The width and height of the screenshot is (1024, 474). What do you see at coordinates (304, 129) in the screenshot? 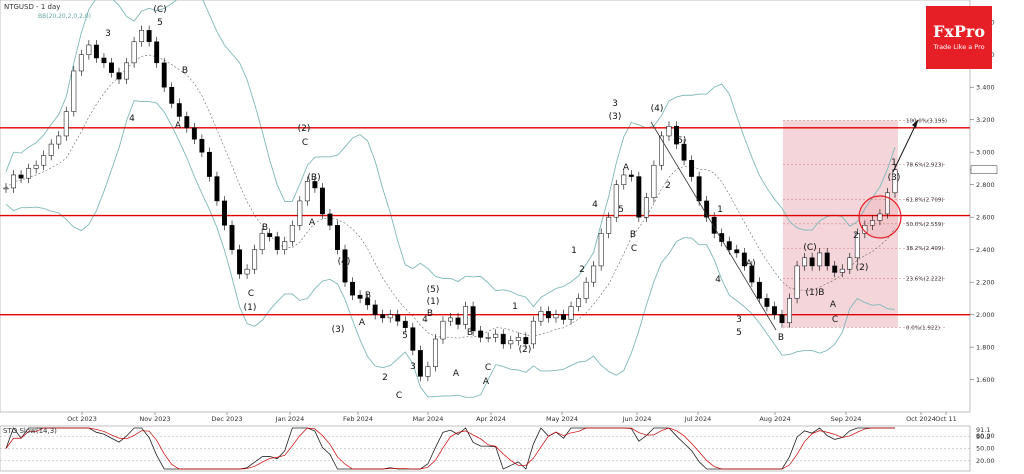
I see `wave-label: (2)` at bounding box center [304, 129].